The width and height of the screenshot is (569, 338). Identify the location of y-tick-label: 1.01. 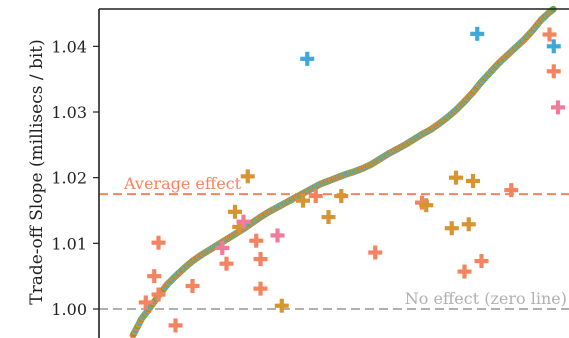
(69, 243).